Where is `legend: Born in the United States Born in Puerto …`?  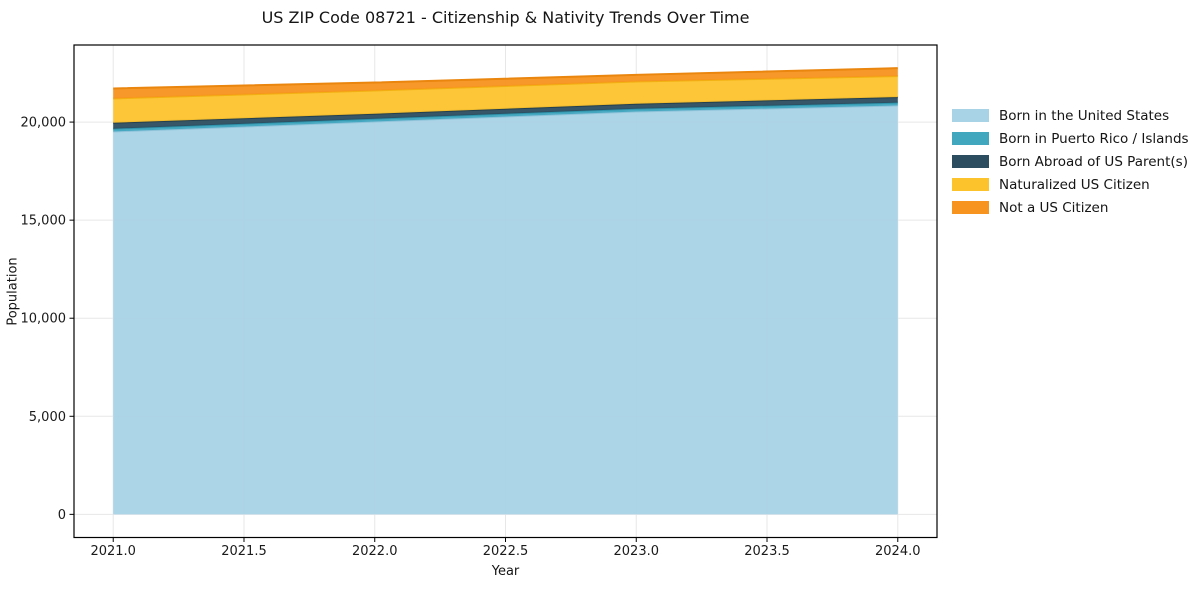 legend: Born in the United States Born in Puerto … is located at coordinates (1070, 161).